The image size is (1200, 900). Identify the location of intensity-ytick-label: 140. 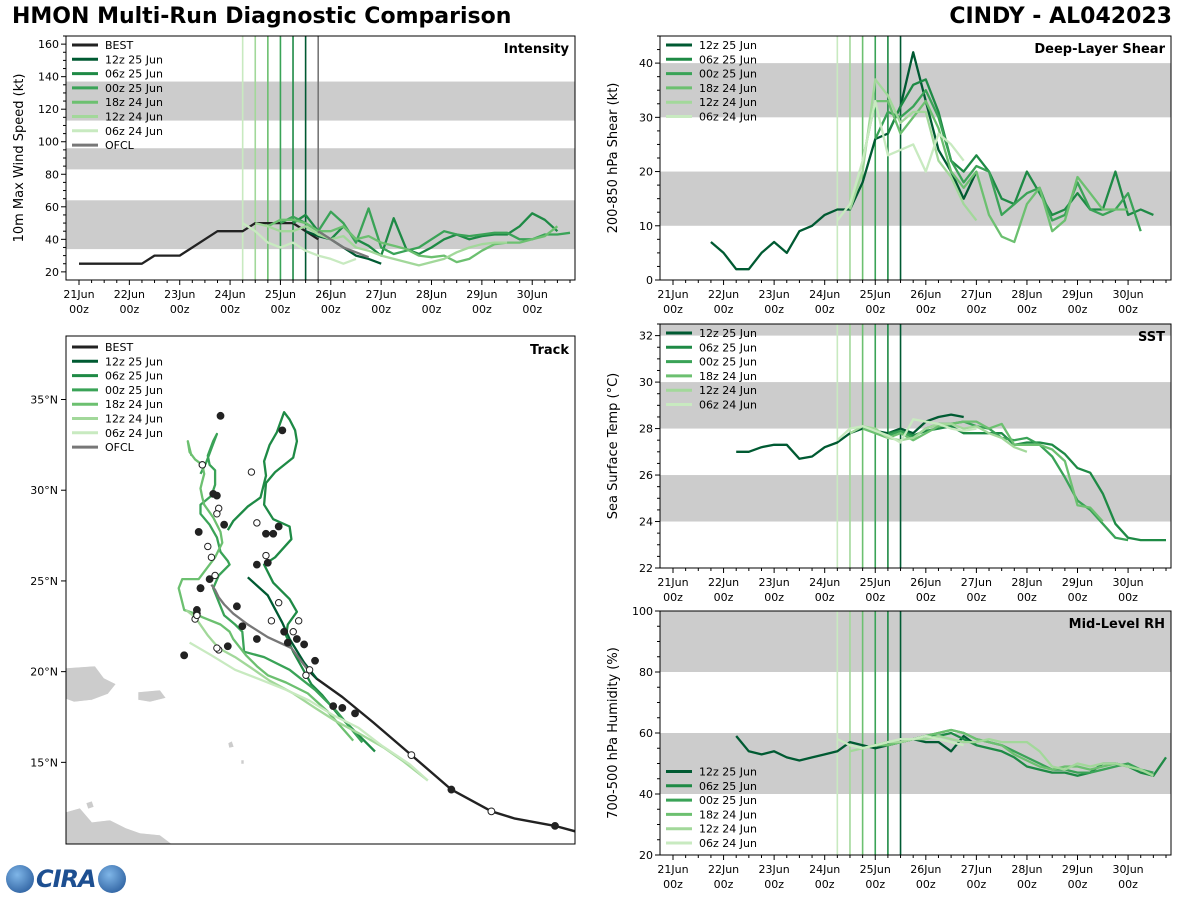
(48, 77).